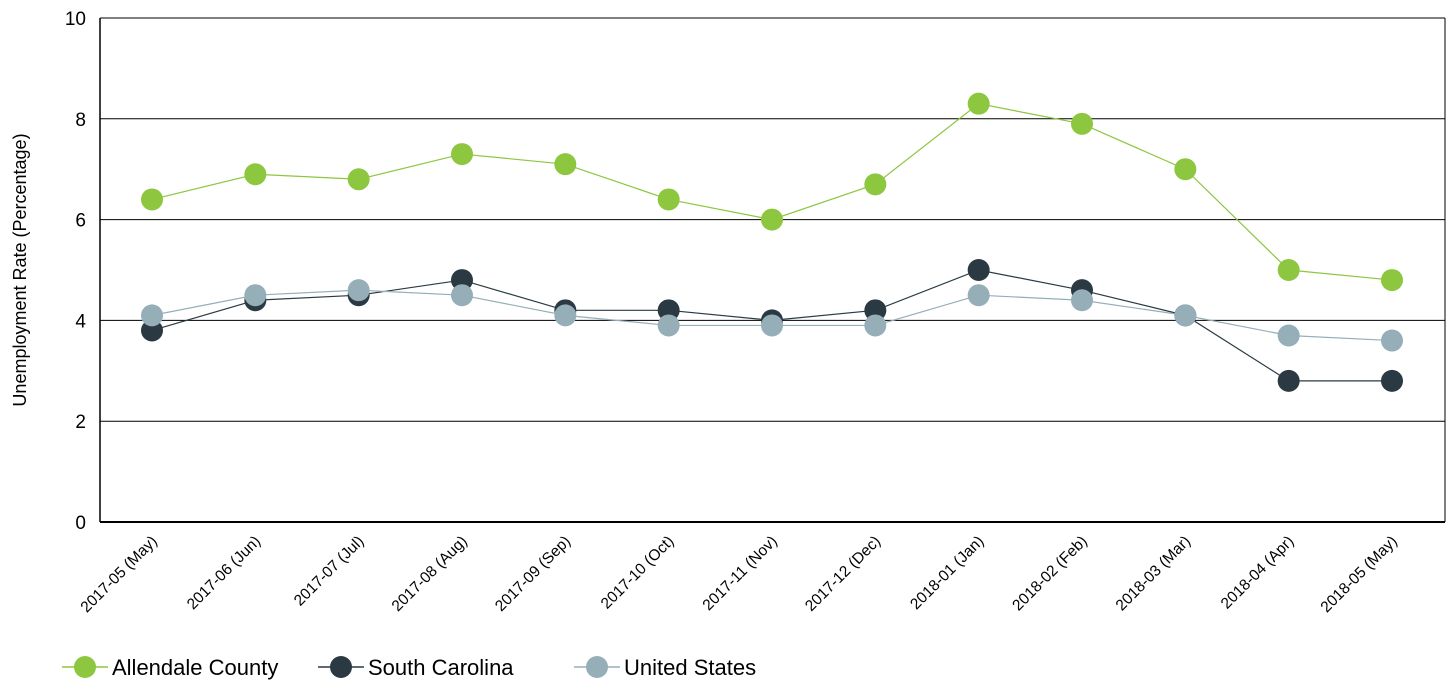 The width and height of the screenshot is (1450, 686). What do you see at coordinates (80, 221) in the screenshot?
I see `y-tick-label: 6` at bounding box center [80, 221].